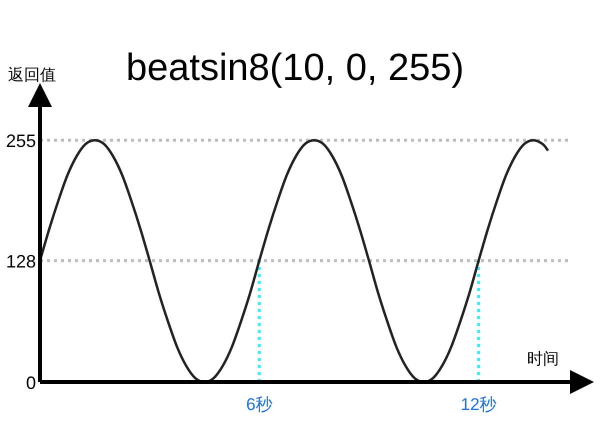 The image size is (600, 429). Describe the element at coordinates (259, 404) in the screenshot. I see `x-tick: 6秒` at that location.